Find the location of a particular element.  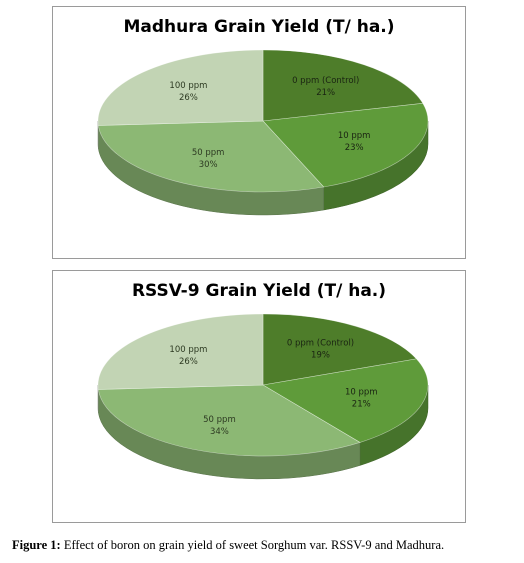

slice-value-50-ppm: 34% is located at coordinates (219, 432).